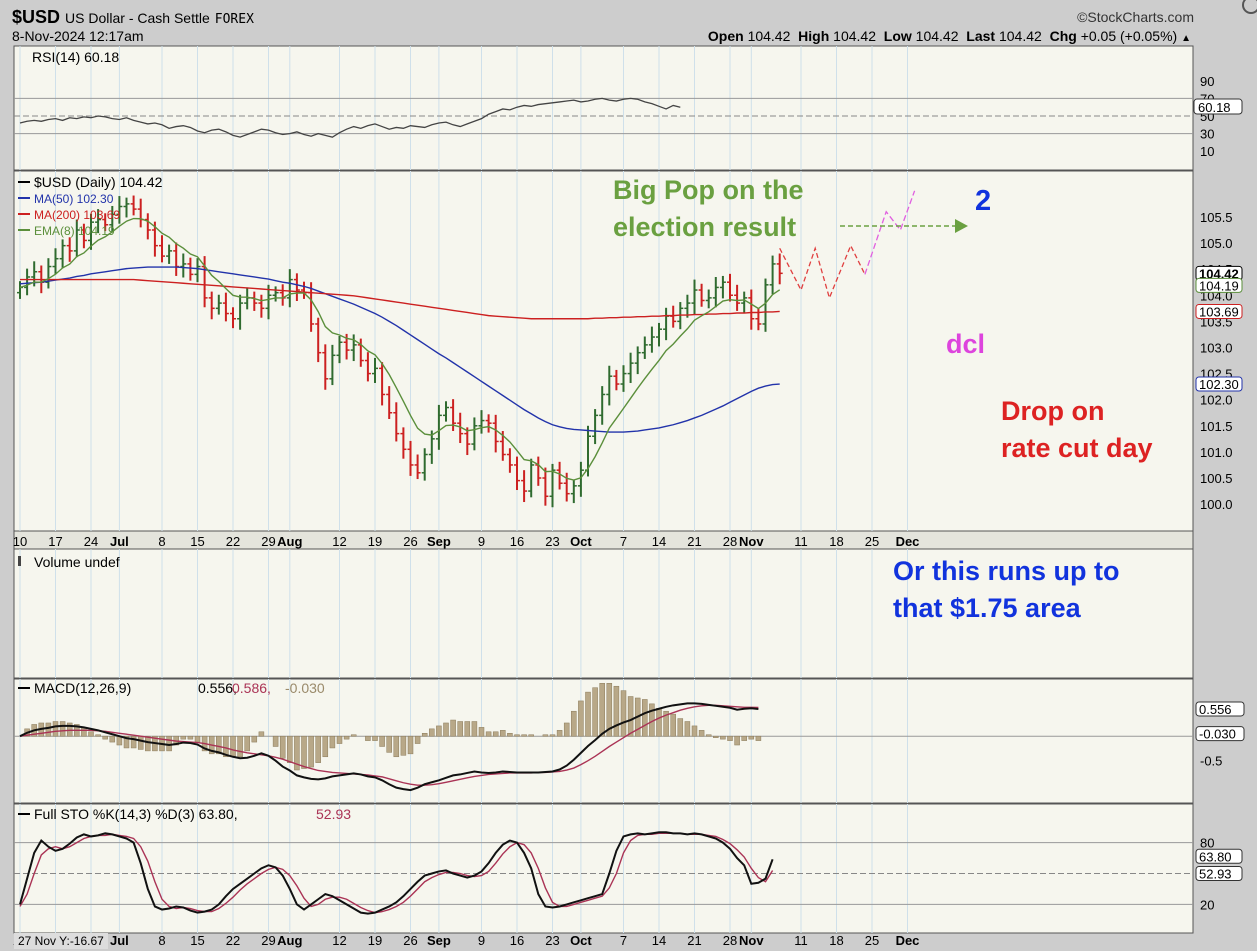  Describe the element at coordinates (730, 541) in the screenshot. I see `x-tick-label: 28` at that location.